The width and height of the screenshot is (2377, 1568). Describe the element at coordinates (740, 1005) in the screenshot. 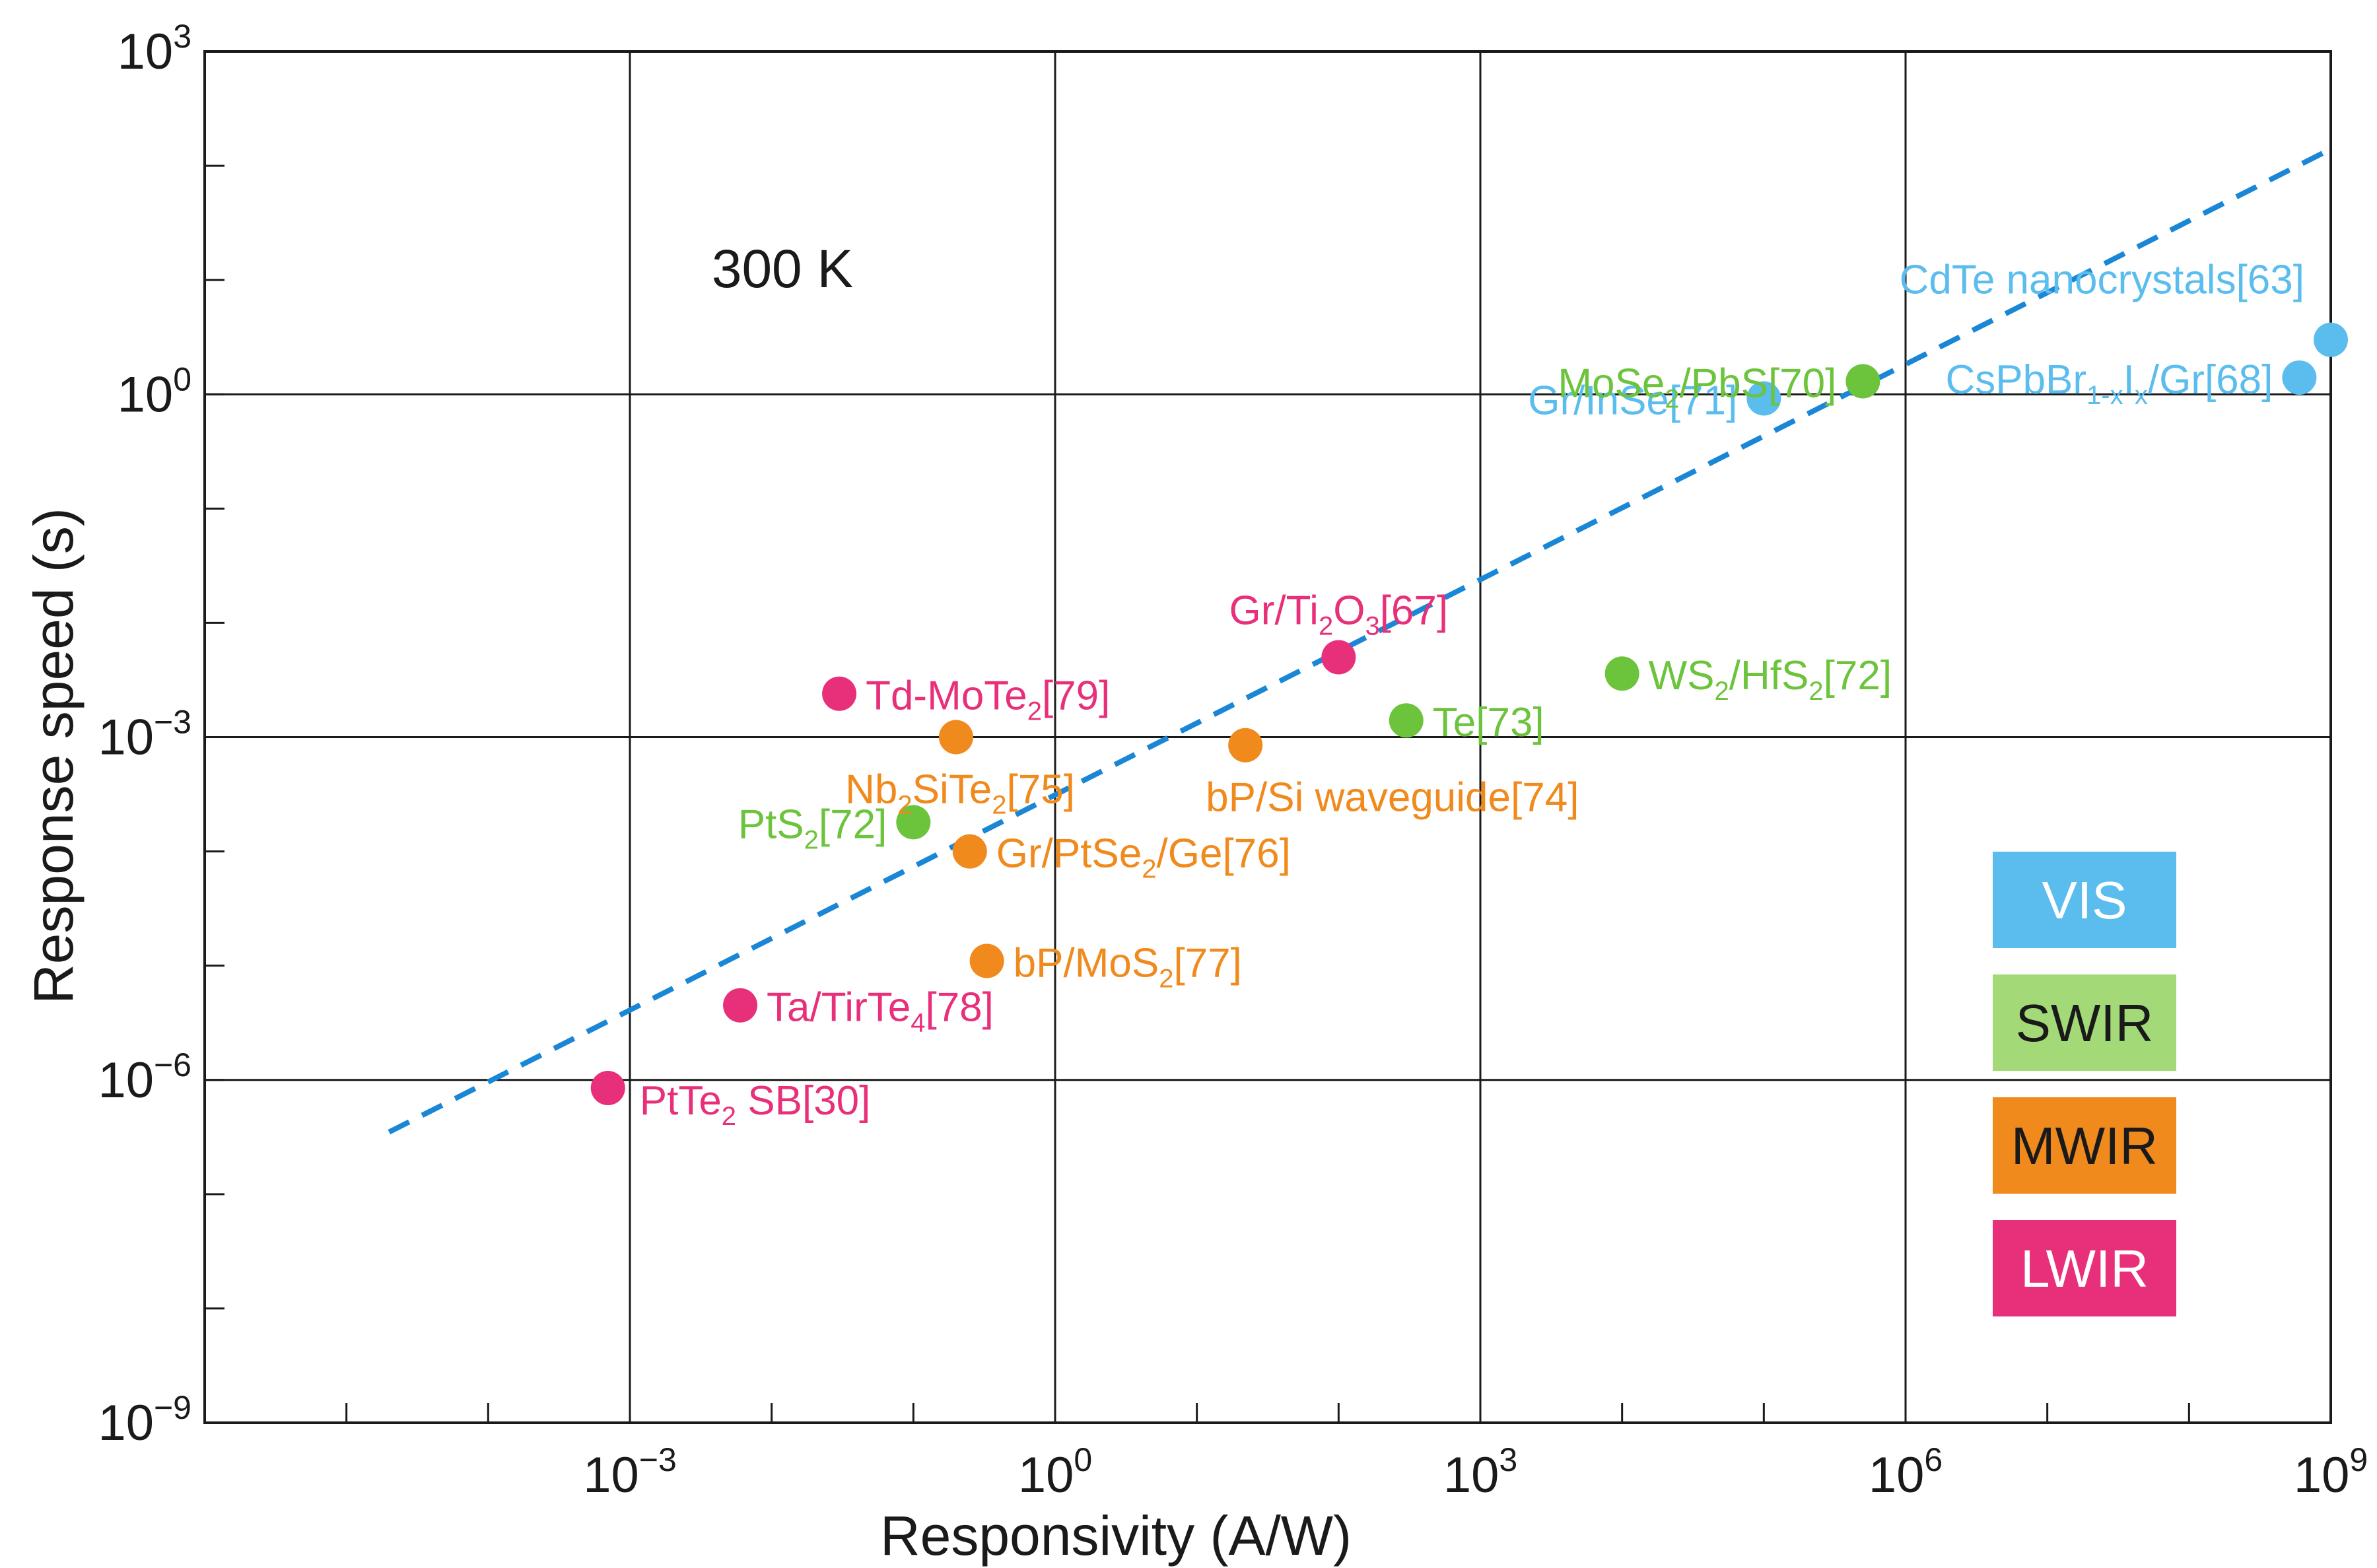

I see `point-tatirte4` at that location.